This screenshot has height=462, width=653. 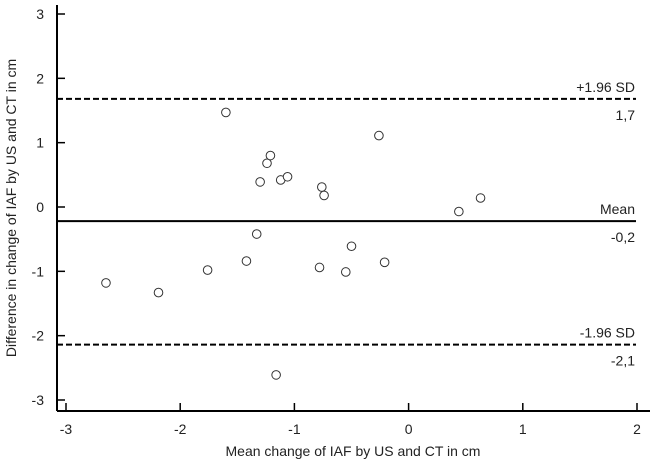 I want to click on y-tick-label: -1, so click(x=38, y=271).